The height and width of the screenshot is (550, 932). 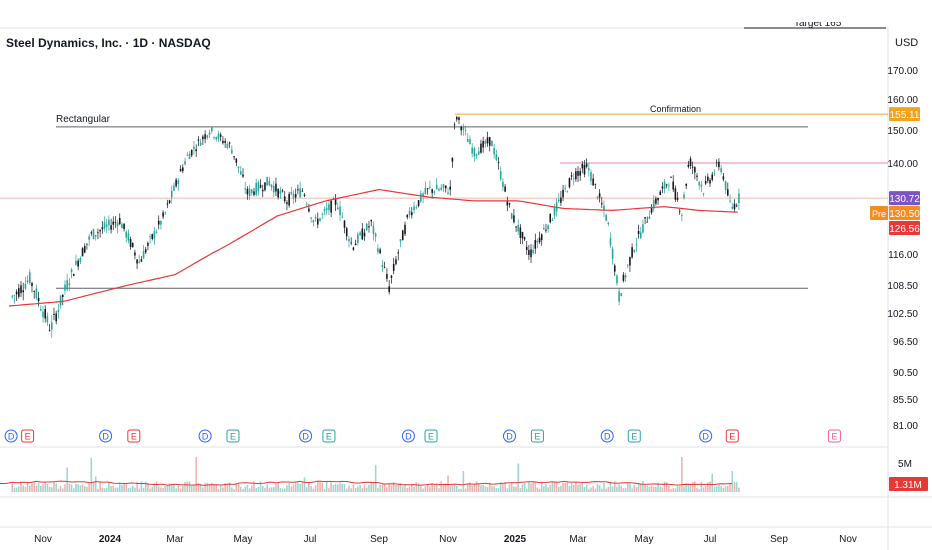 I want to click on x-axis-tick: 2025, so click(x=515, y=539).